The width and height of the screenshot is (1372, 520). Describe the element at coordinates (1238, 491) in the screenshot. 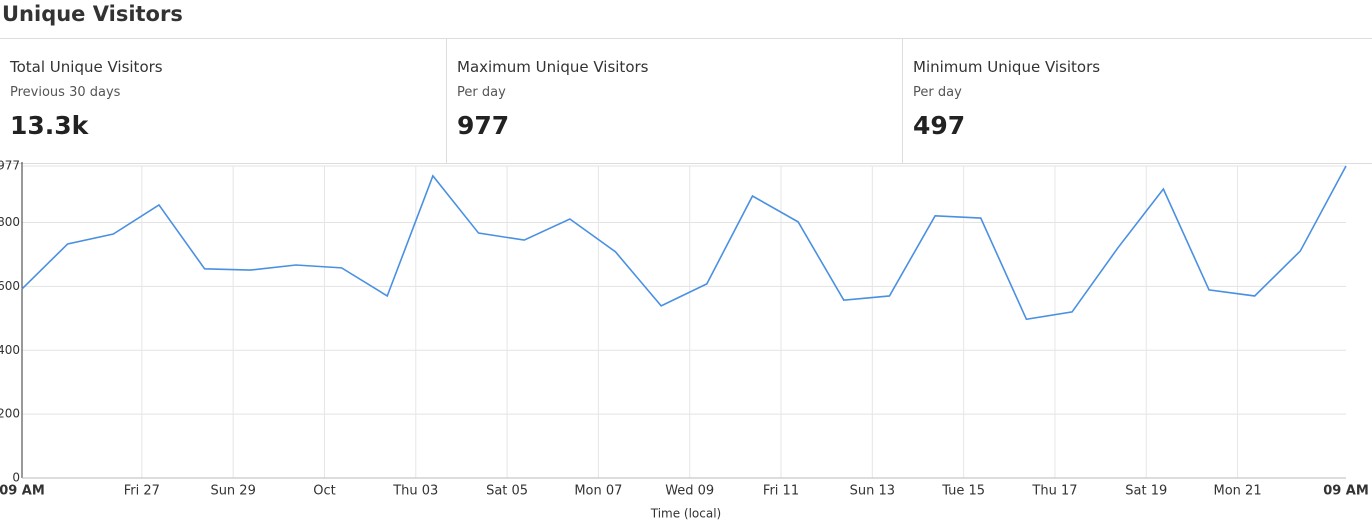

I see `x-tick-label: Mon 21` at that location.